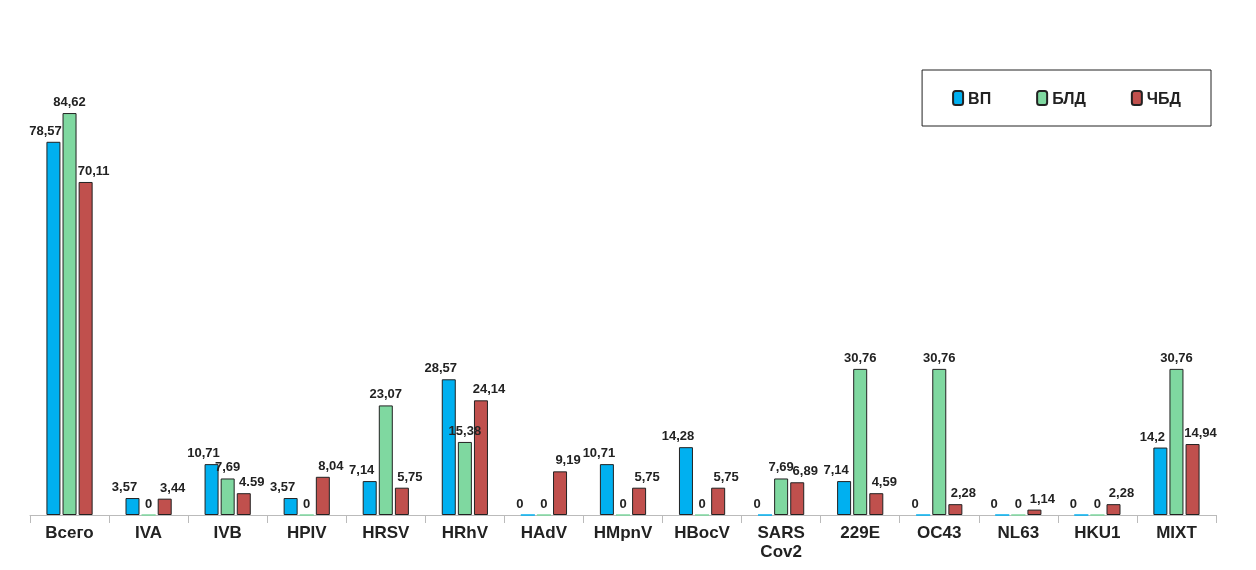  I want to click on data-label: 4,59, so click(884, 482).